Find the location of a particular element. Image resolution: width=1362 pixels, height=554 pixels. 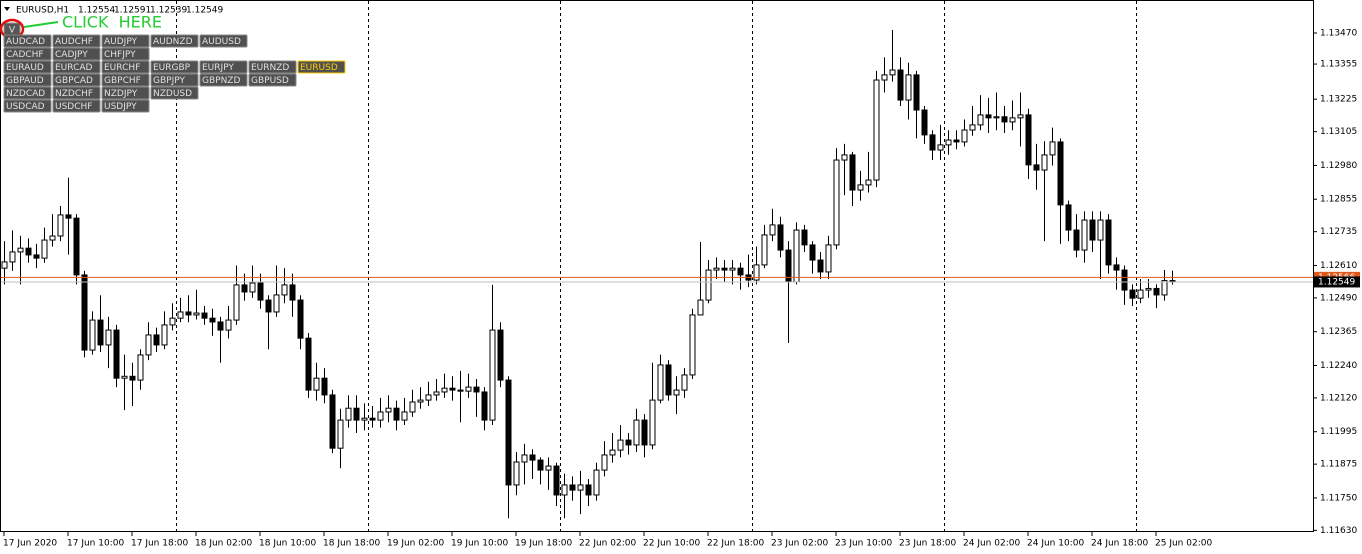

symbol-button: AUDUSD is located at coordinates (223, 41).